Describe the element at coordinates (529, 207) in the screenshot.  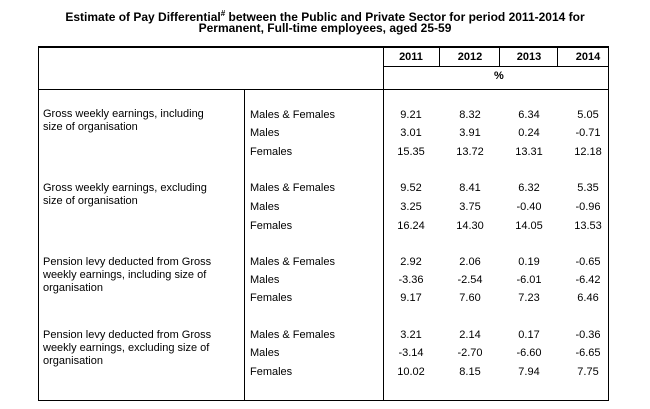
I see `table-cell: -0.40` at that location.